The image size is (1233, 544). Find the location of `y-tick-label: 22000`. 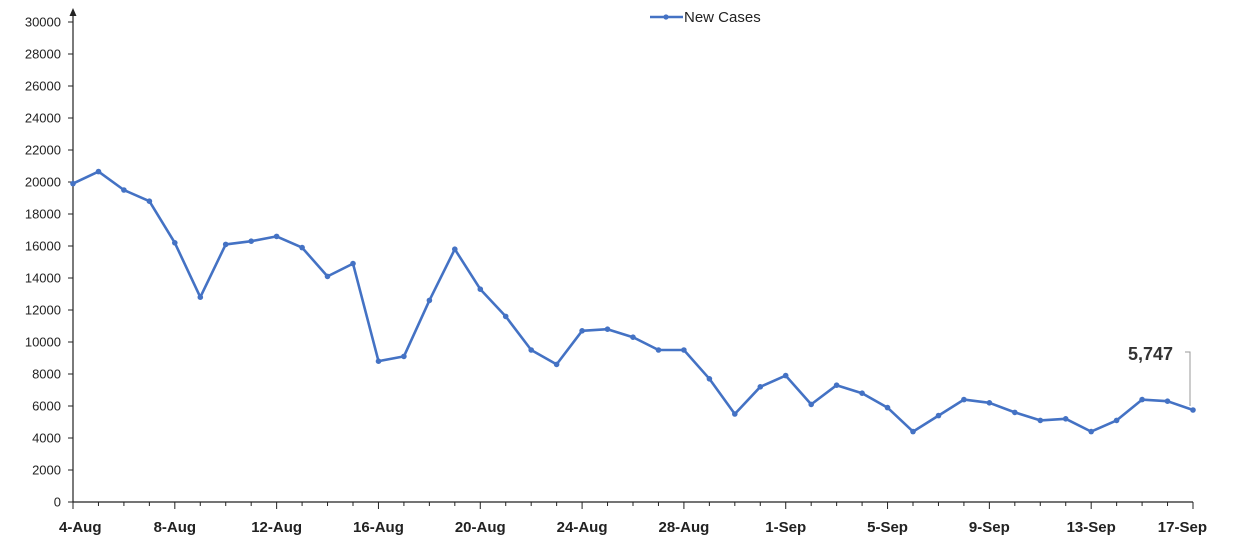

y-tick-label: 22000 is located at coordinates (43, 150).